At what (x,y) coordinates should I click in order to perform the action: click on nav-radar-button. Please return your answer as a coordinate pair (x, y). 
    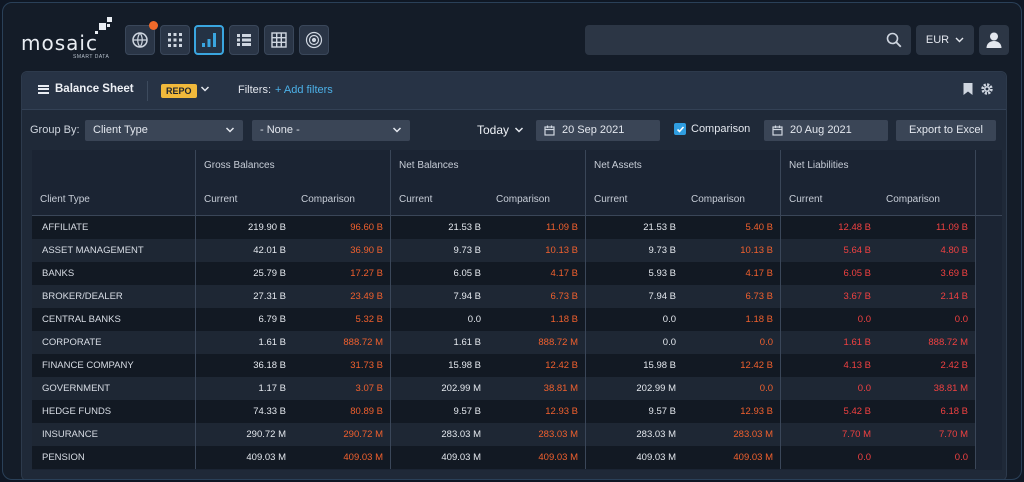
    Looking at the image, I should click on (314, 40).